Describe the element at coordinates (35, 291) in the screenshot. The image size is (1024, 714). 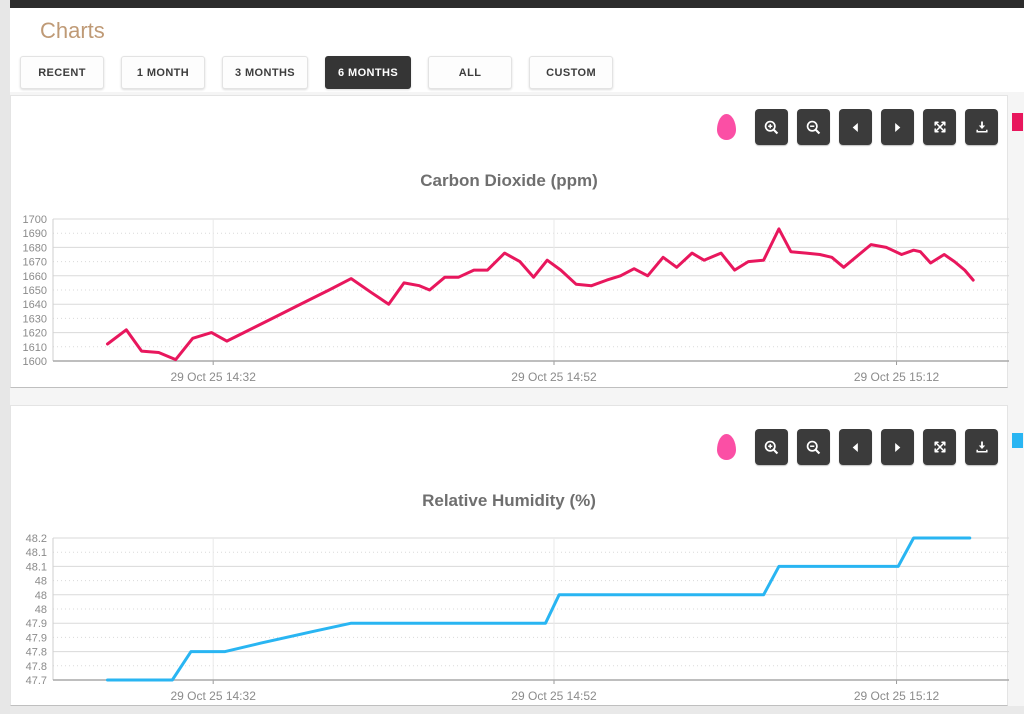
I see `svg-text: 1650` at that location.